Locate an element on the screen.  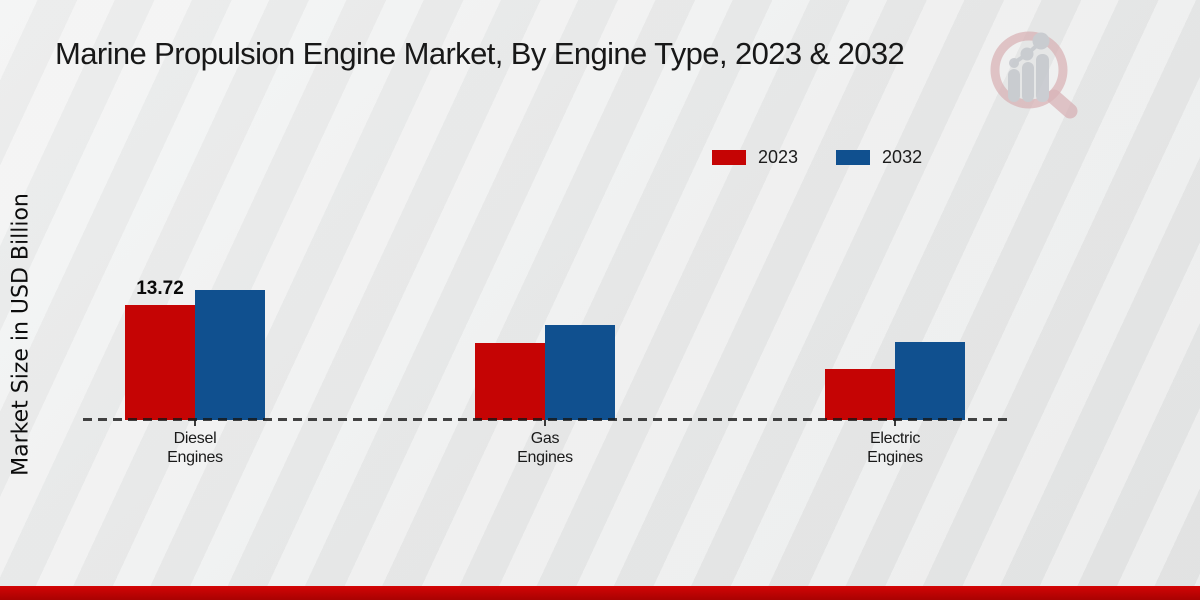
bar-diesel-engines-2023 is located at coordinates (160, 362).